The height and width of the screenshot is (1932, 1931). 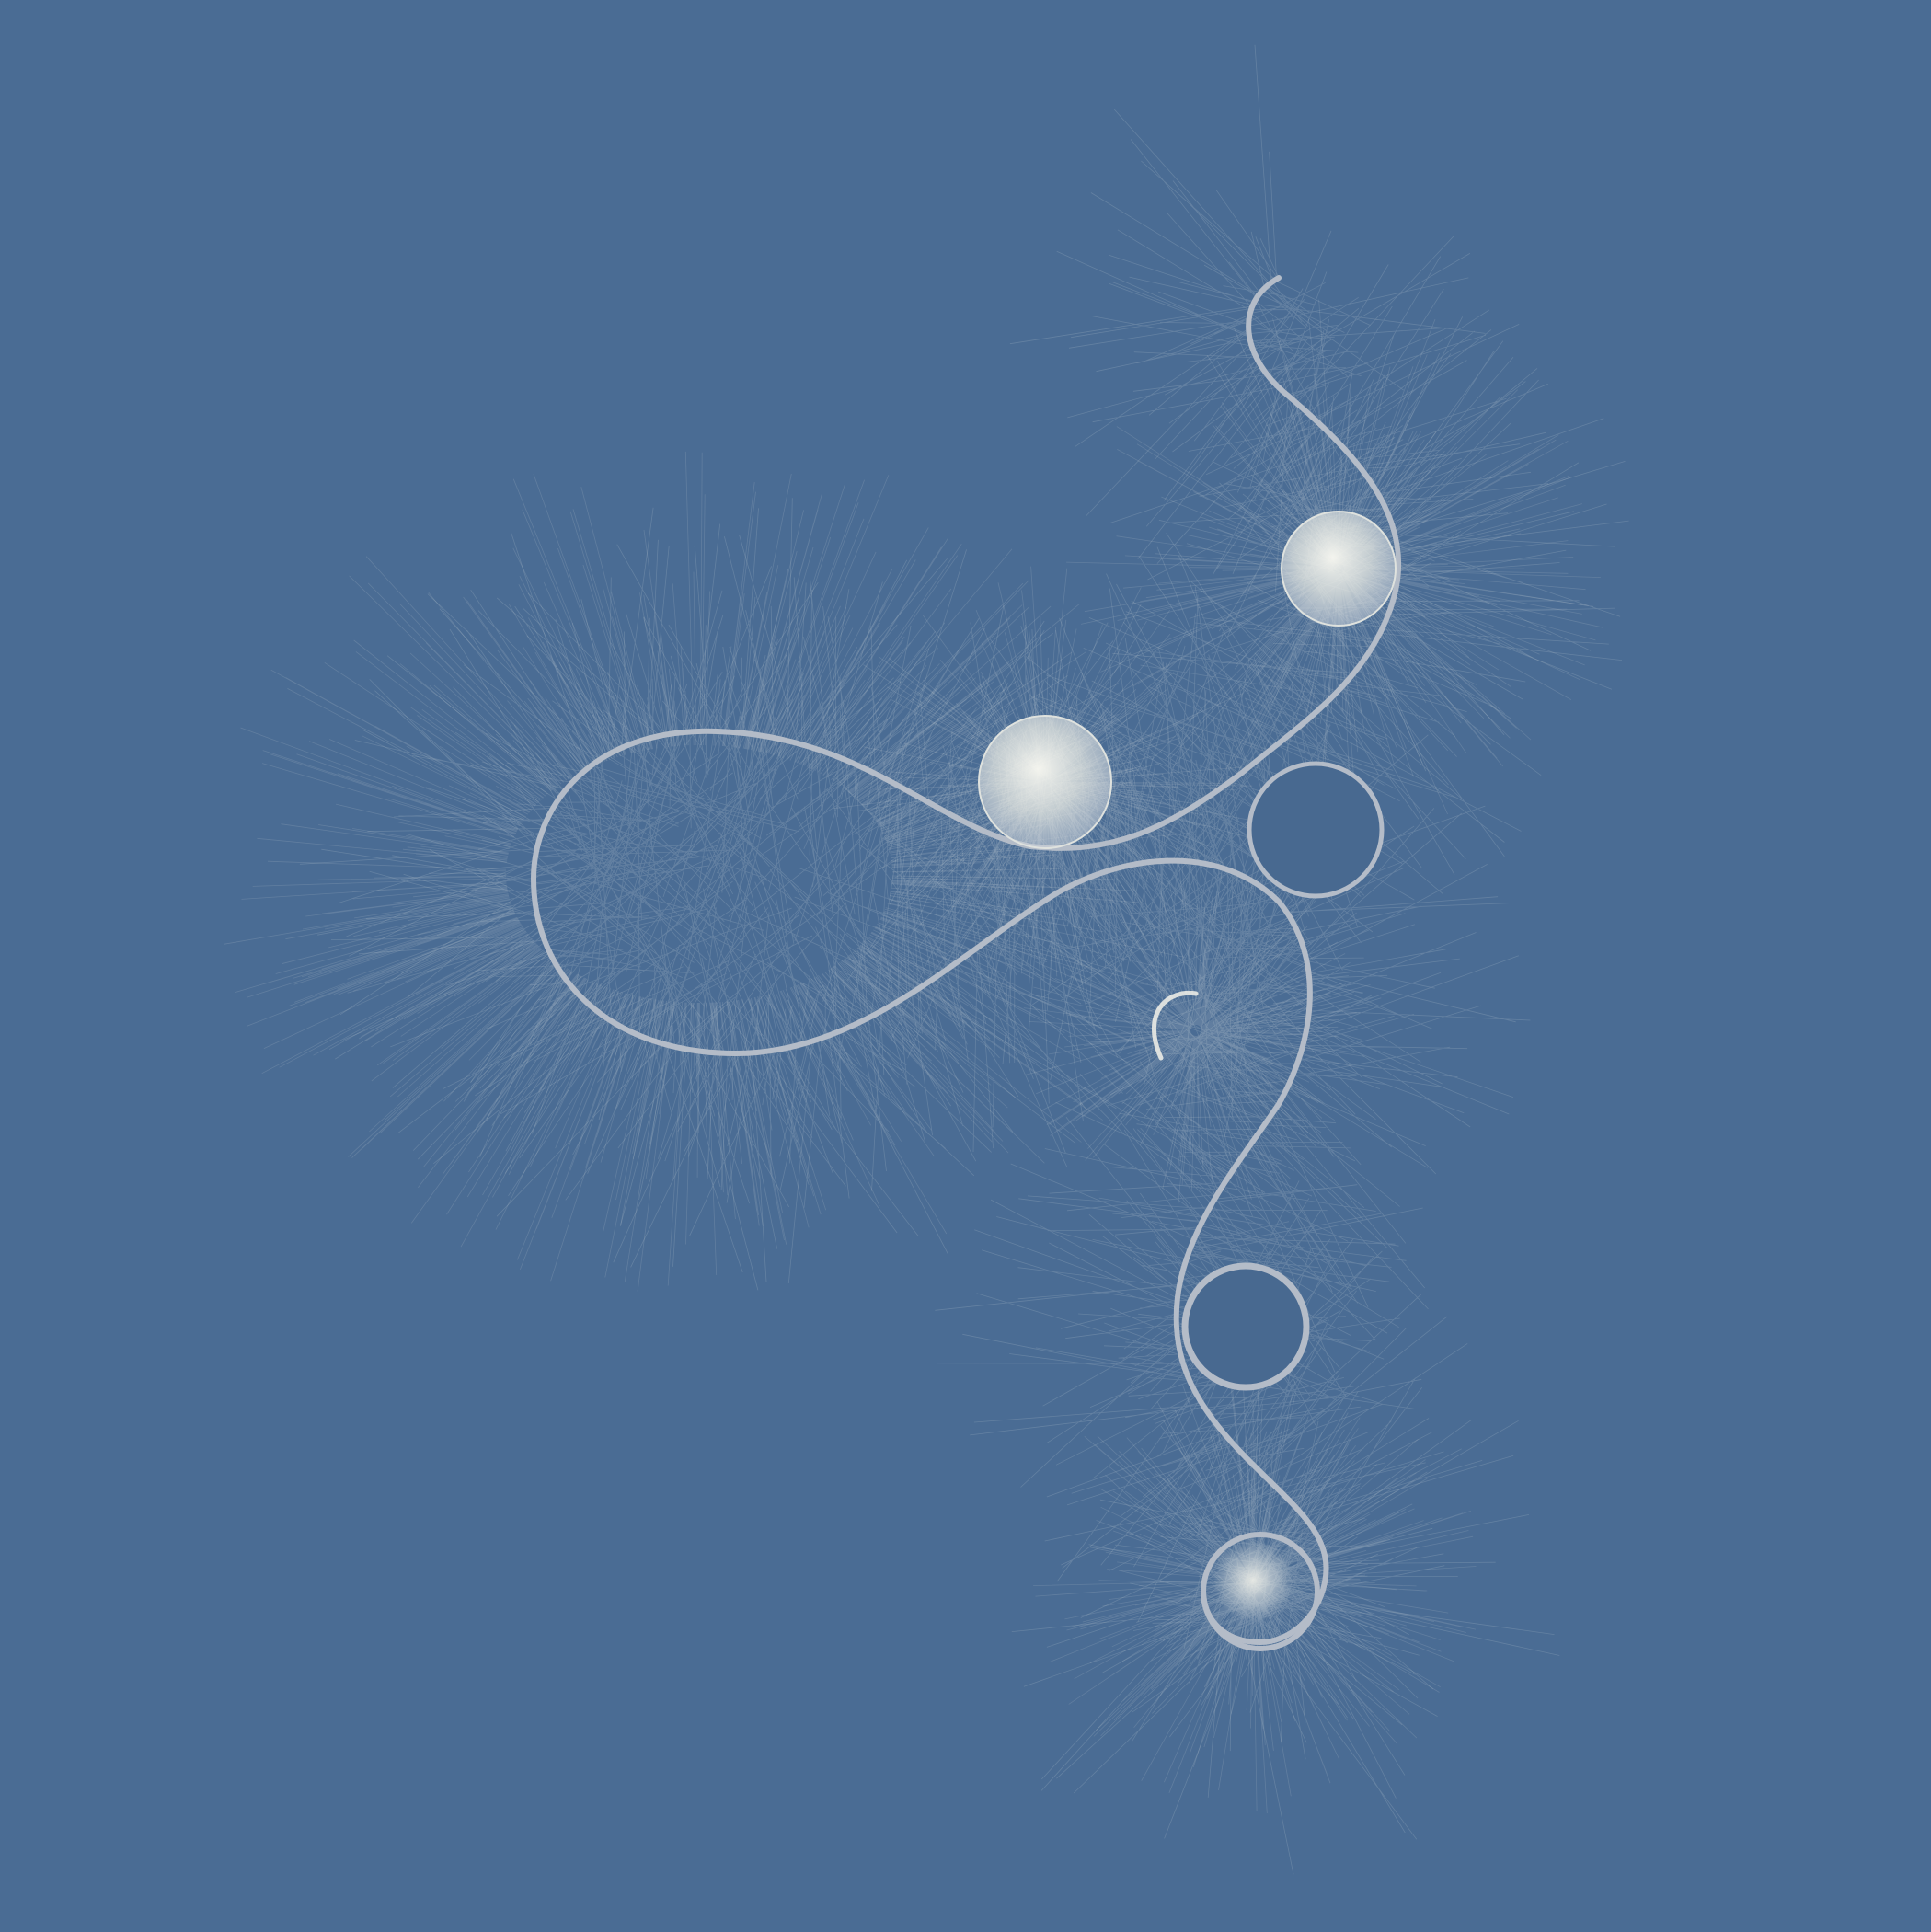 What do you see at coordinates (1246, 1326) in the screenshot?
I see `ring-lower` at bounding box center [1246, 1326].